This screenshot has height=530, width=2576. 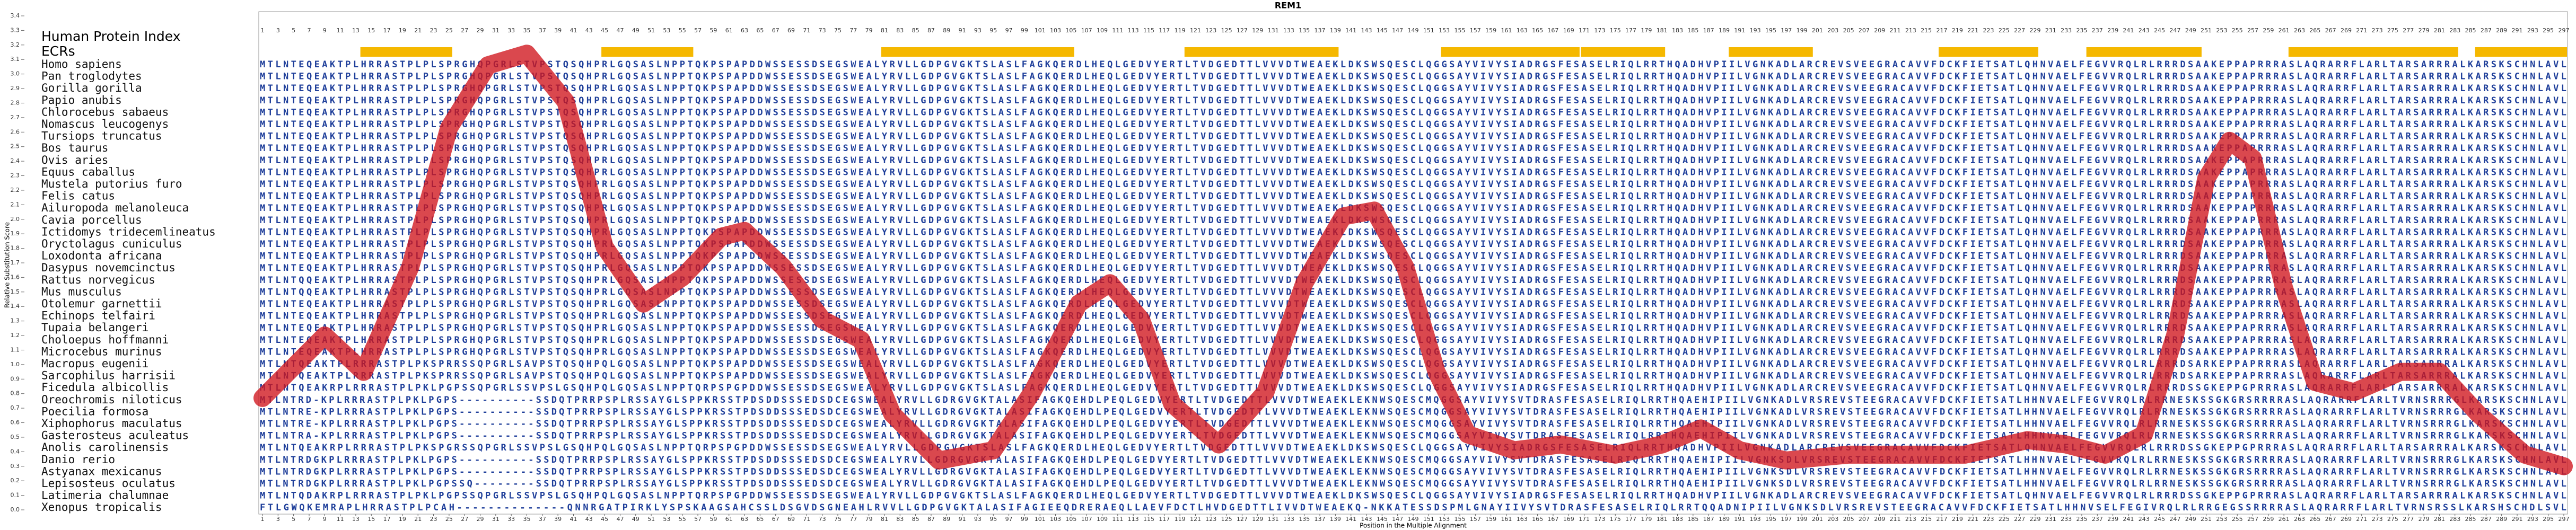 I want to click on human-index-label: 145, so click(x=1382, y=31).